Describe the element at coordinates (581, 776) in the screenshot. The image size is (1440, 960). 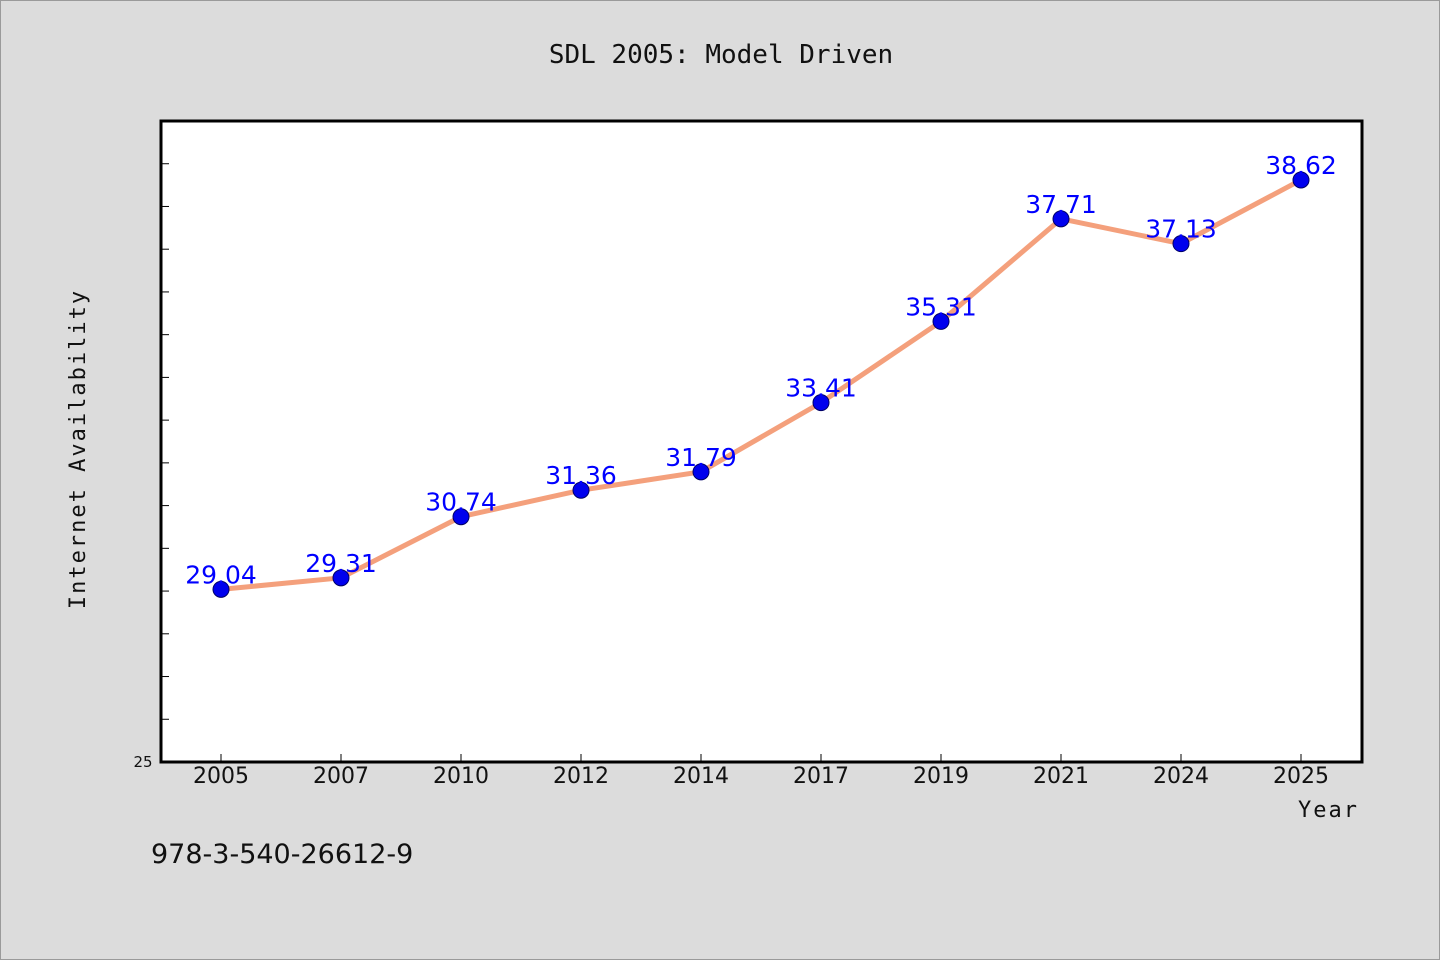
I see `x-tick-label: 2012` at that location.